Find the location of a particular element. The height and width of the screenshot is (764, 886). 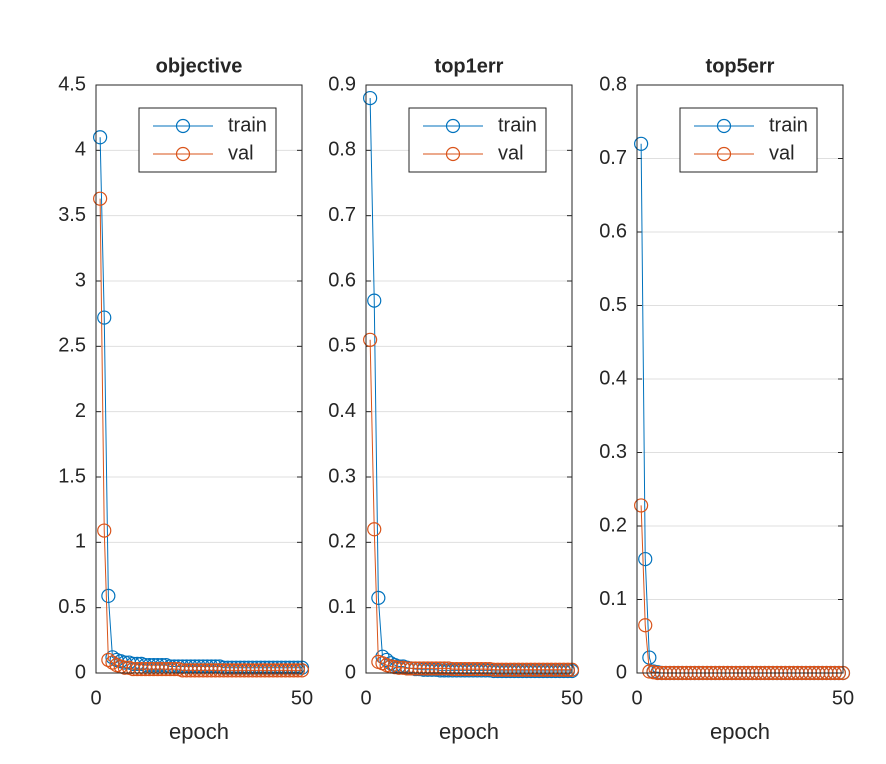

y-tick-label: 4 is located at coordinates (80, 150).